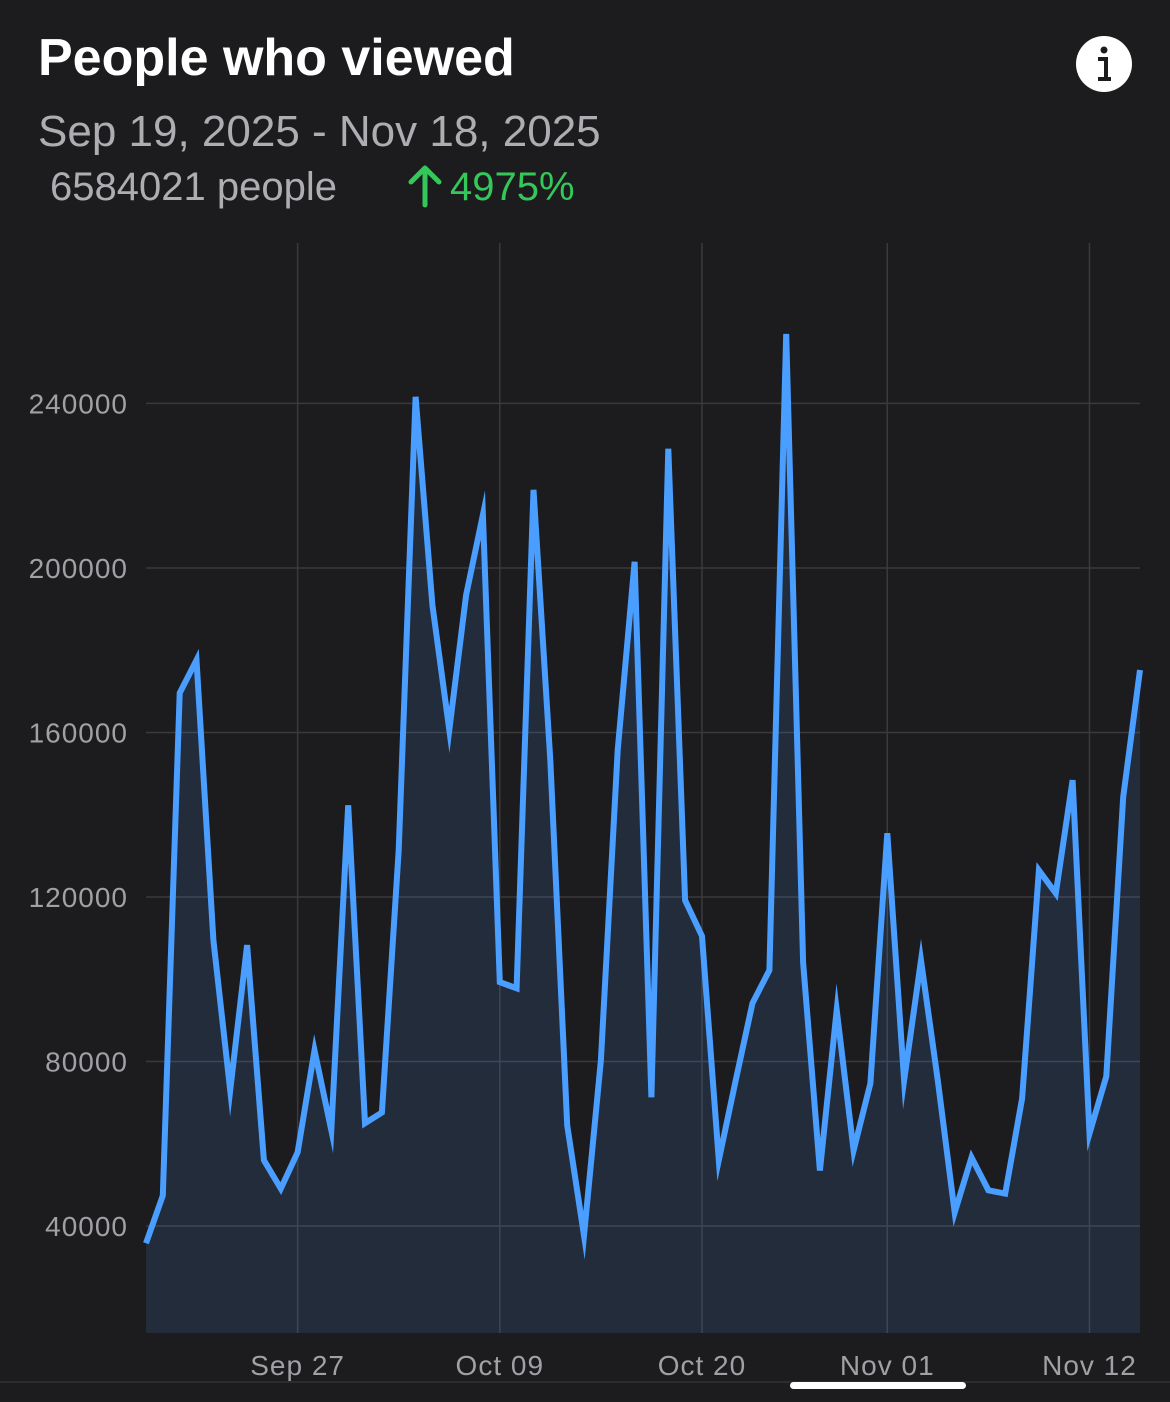  What do you see at coordinates (276, 58) in the screenshot?
I see `chart-title: People who viewed` at bounding box center [276, 58].